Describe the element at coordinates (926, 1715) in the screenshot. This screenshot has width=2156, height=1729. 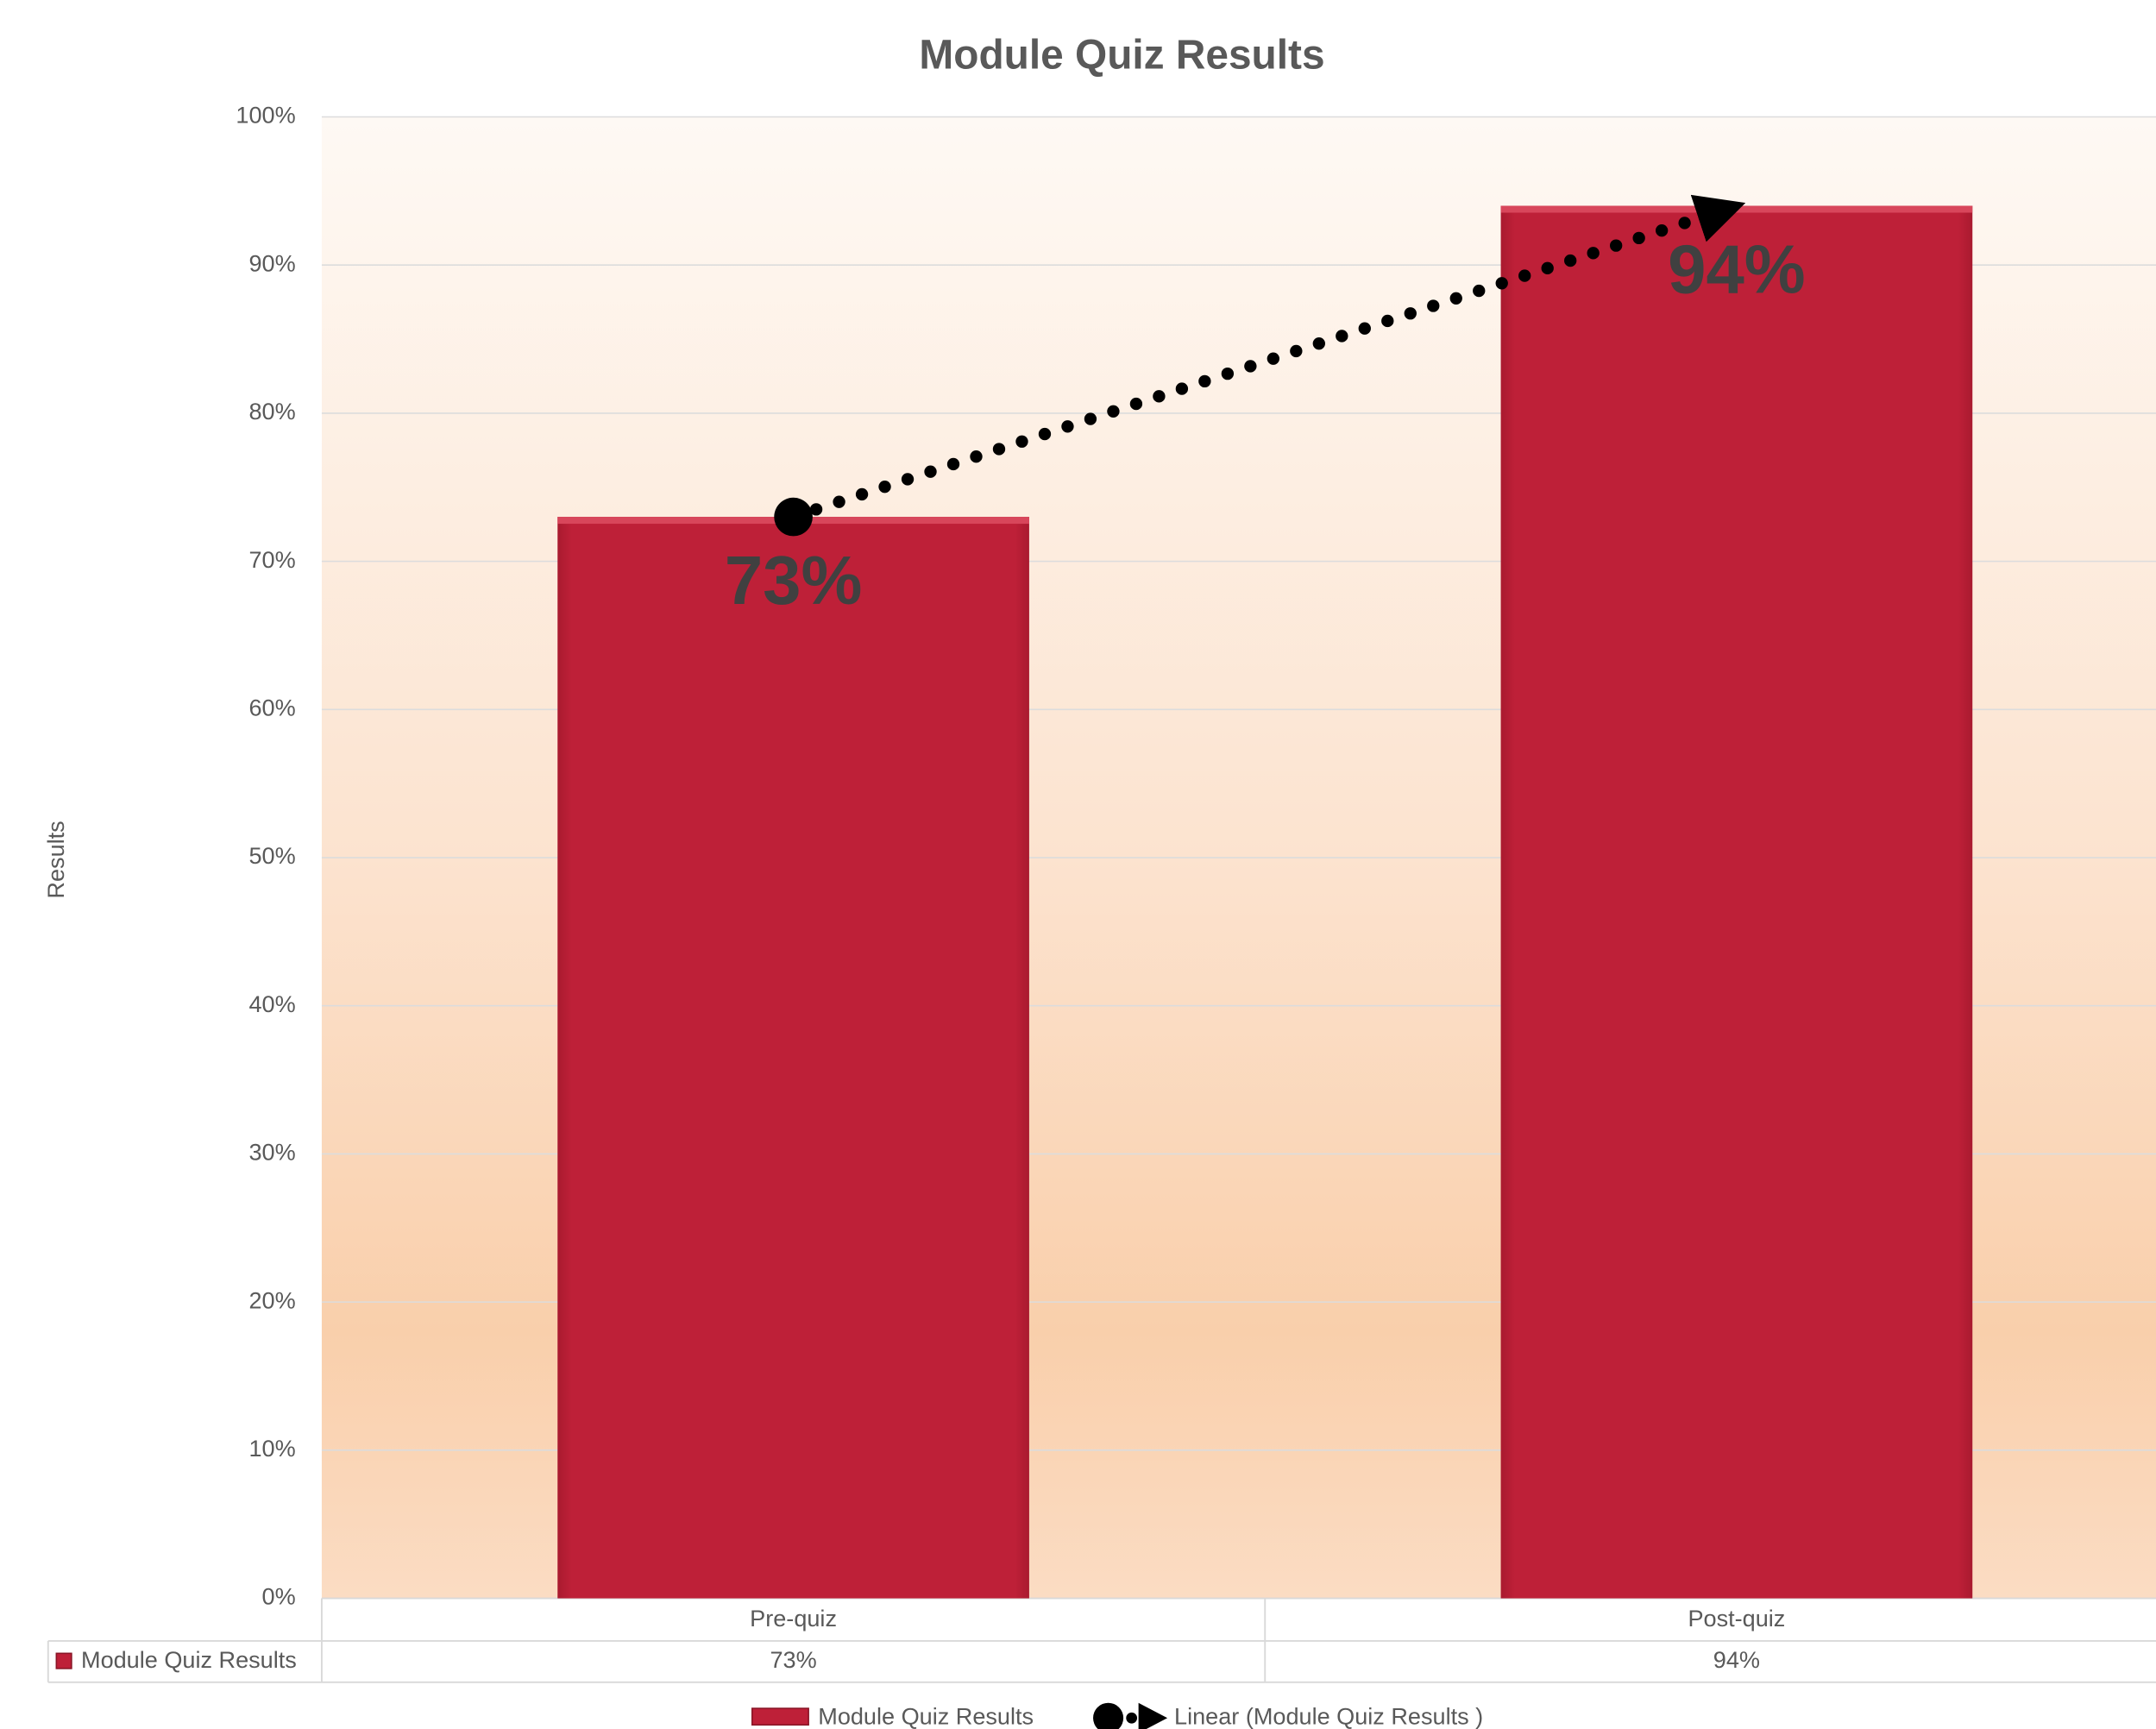
I see `legend-label: Module Quiz Results` at that location.